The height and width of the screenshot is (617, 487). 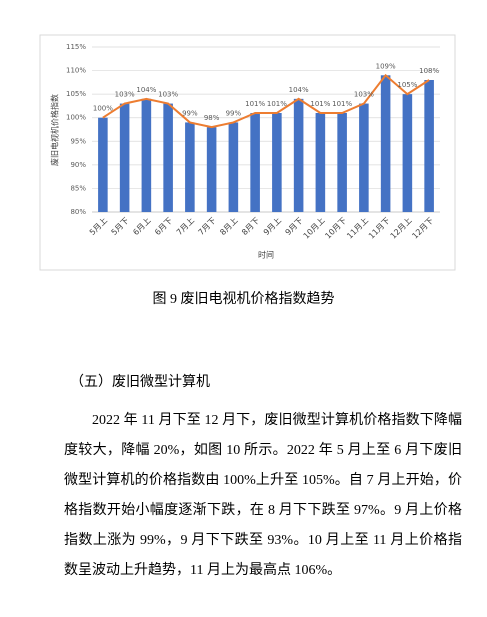 I want to click on y-tick-label: 80%, so click(x=78, y=212).